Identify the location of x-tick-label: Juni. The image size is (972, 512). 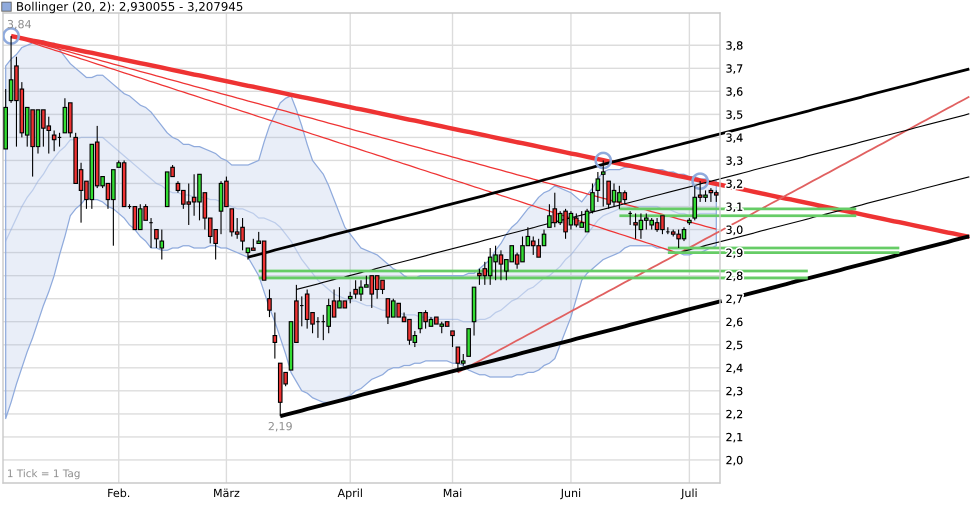
(570, 494).